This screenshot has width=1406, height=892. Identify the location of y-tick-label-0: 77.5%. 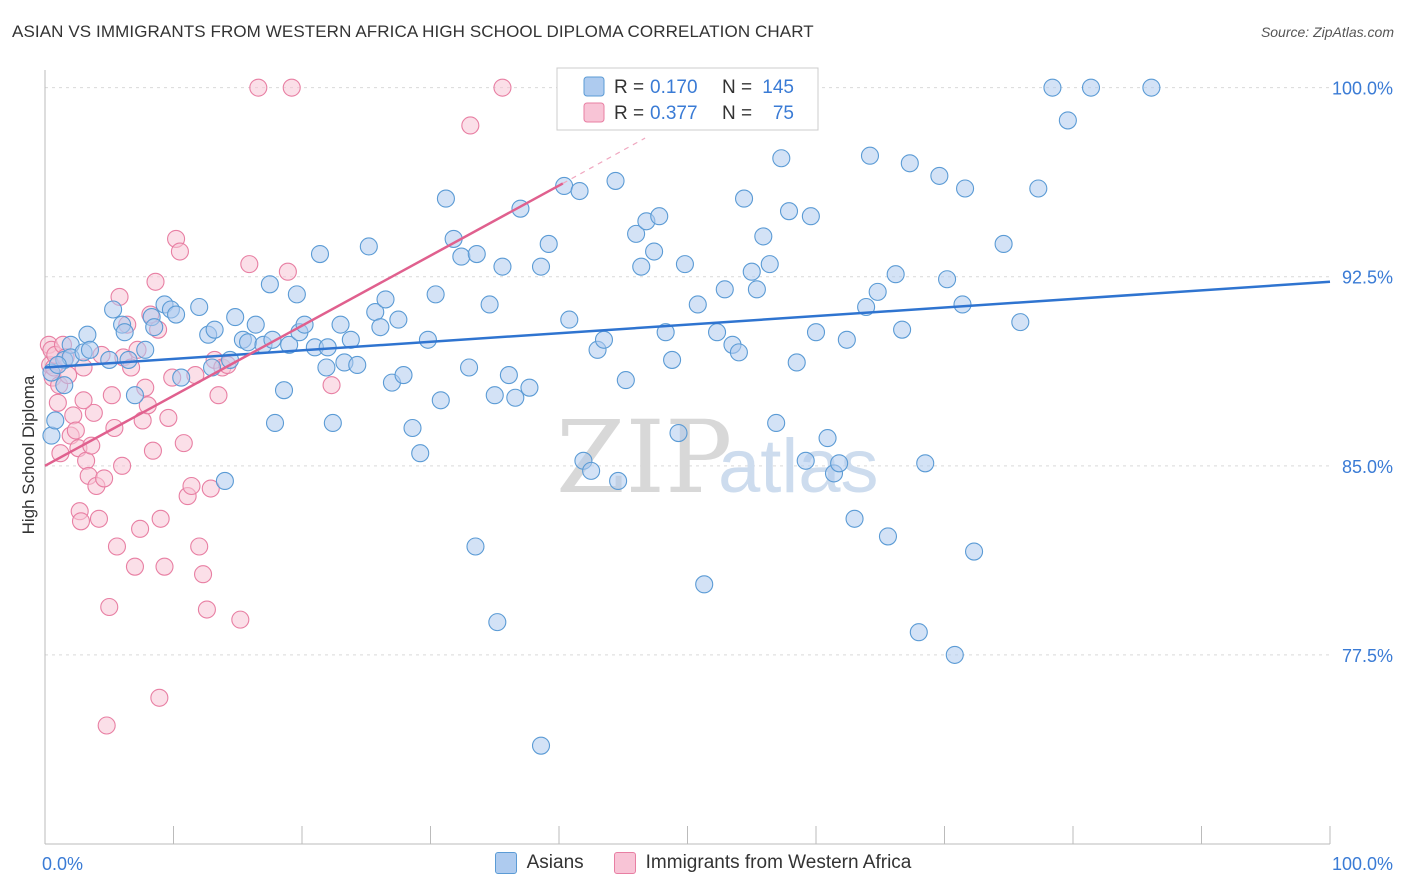
(1367, 656).